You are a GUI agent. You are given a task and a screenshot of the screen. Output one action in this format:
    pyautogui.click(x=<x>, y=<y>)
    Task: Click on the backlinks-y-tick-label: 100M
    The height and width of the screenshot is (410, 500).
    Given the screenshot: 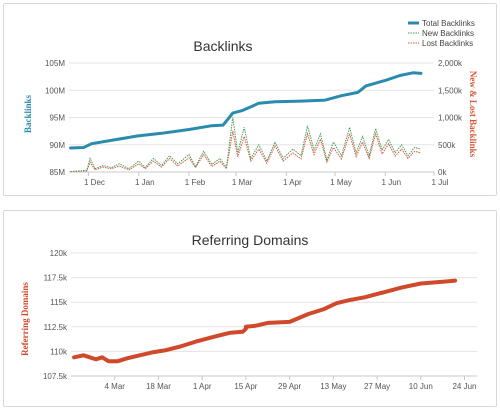 What is the action you would take?
    pyautogui.click(x=55, y=90)
    